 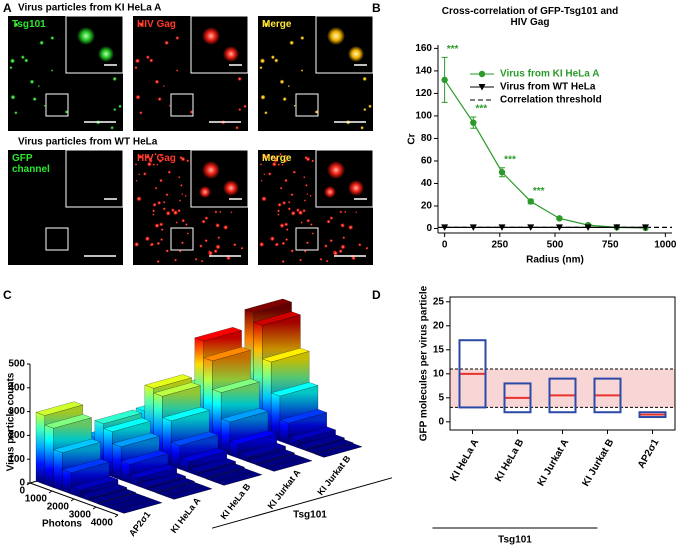 I want to click on channel-label: GFP channel, so click(x=31, y=164).